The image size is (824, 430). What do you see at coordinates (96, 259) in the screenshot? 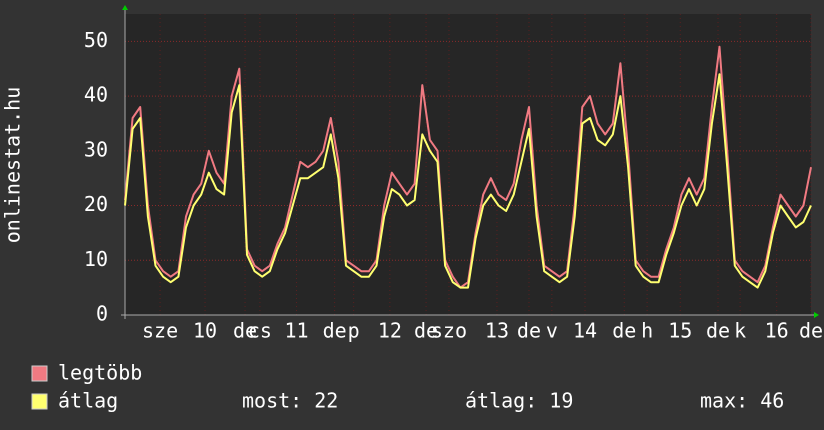
I see `y-tick-label: 10` at bounding box center [96, 259].